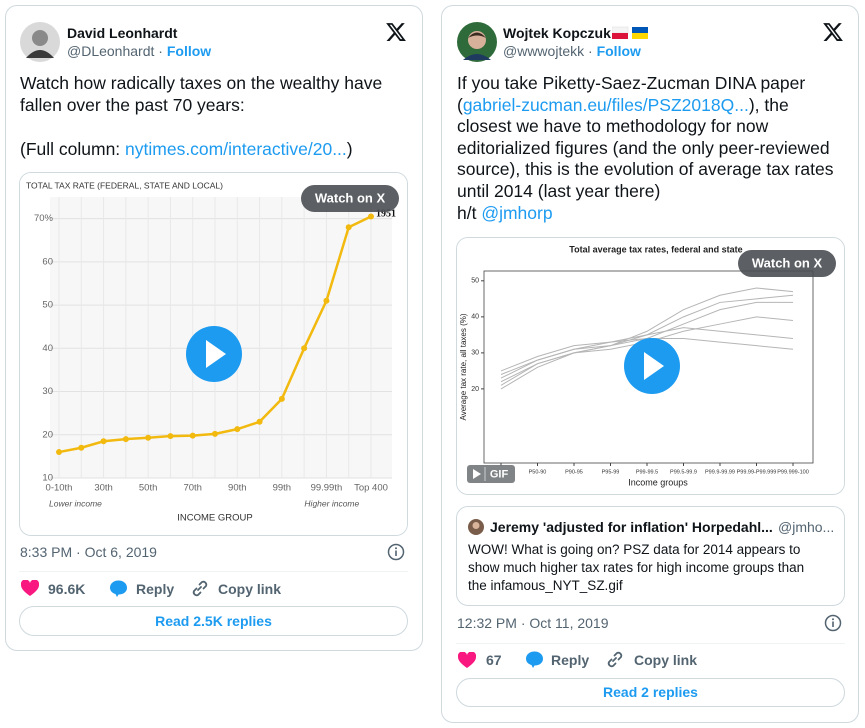 The height and width of the screenshot is (728, 865). I want to click on author-handle: @wwwojtekk, so click(544, 51).